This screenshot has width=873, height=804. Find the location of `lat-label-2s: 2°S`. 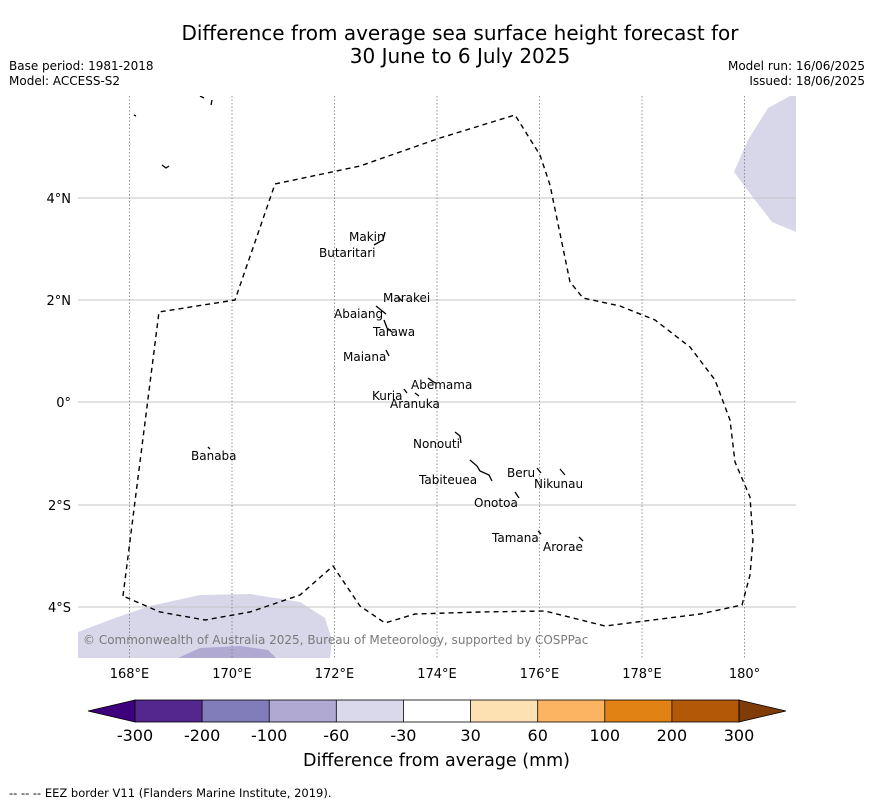

lat-label-2s: 2°S is located at coordinates (59, 506).